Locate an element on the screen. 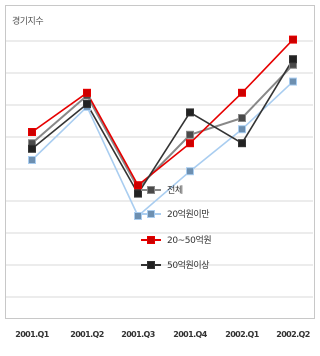 The width and height of the screenshot is (320, 356). legend-label: 20억원이만 is located at coordinates (188, 214).